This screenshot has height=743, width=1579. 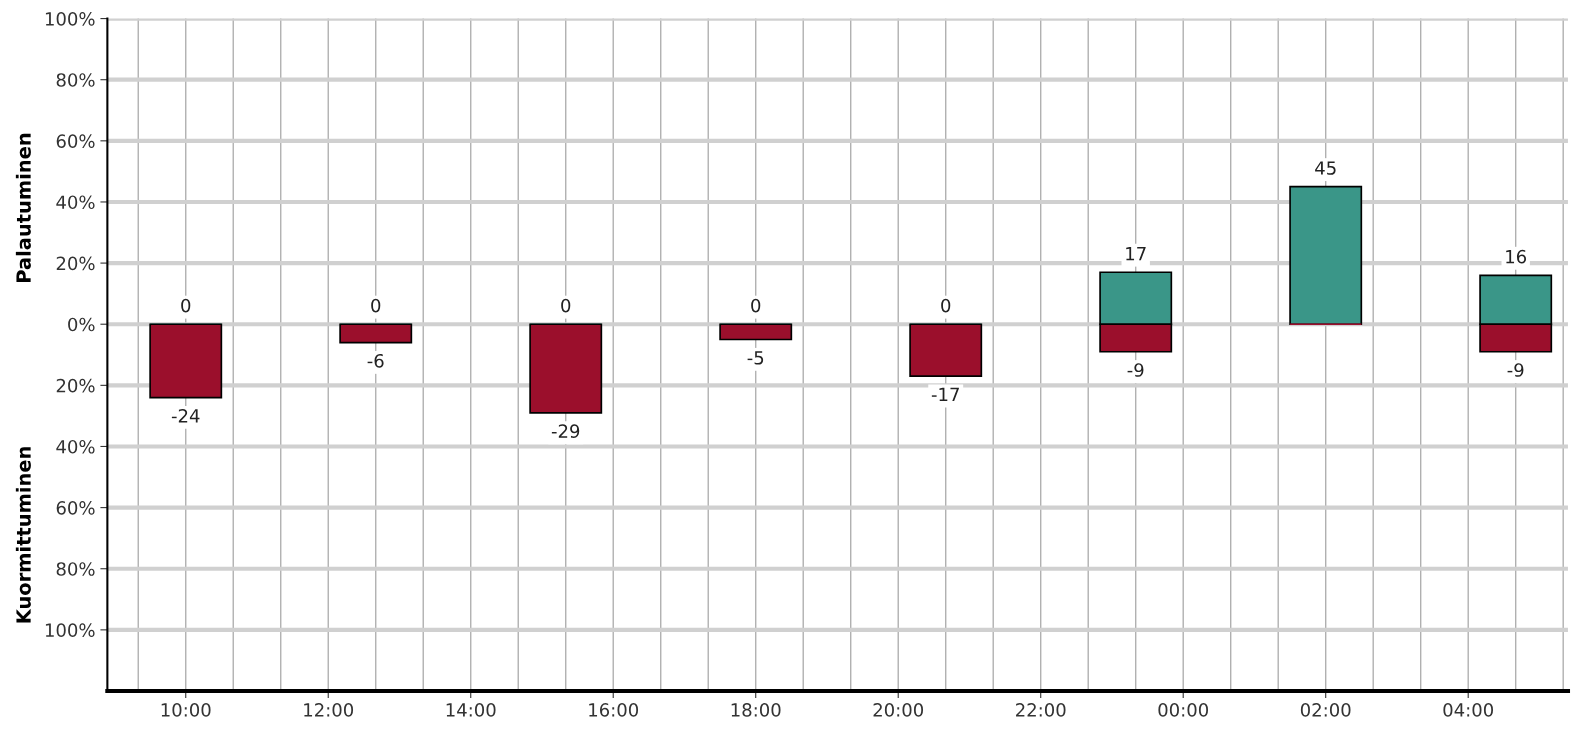 I want to click on x-tick-label: 00:00, so click(x=1183, y=710).